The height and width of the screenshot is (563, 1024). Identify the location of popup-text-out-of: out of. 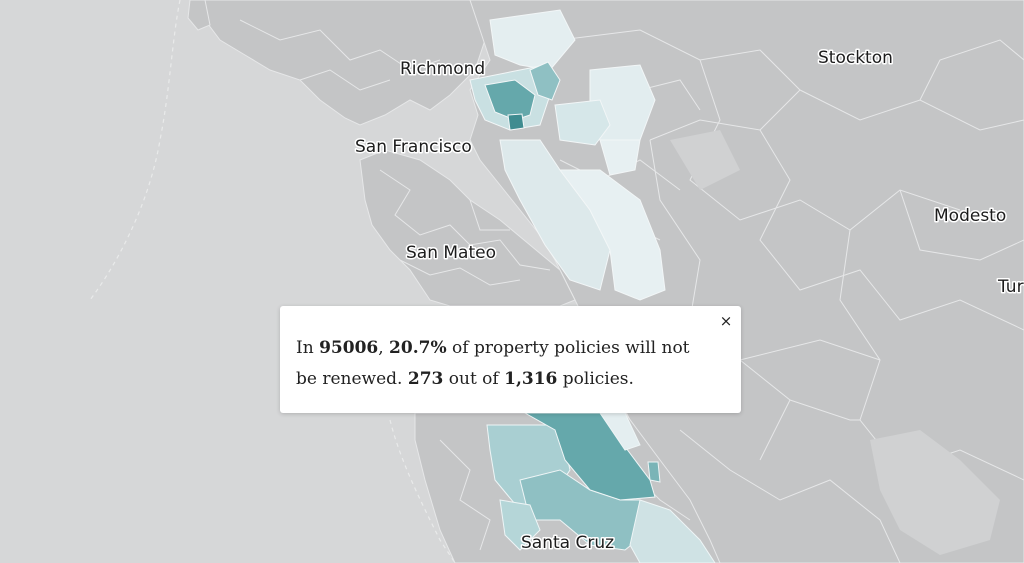
(474, 379).